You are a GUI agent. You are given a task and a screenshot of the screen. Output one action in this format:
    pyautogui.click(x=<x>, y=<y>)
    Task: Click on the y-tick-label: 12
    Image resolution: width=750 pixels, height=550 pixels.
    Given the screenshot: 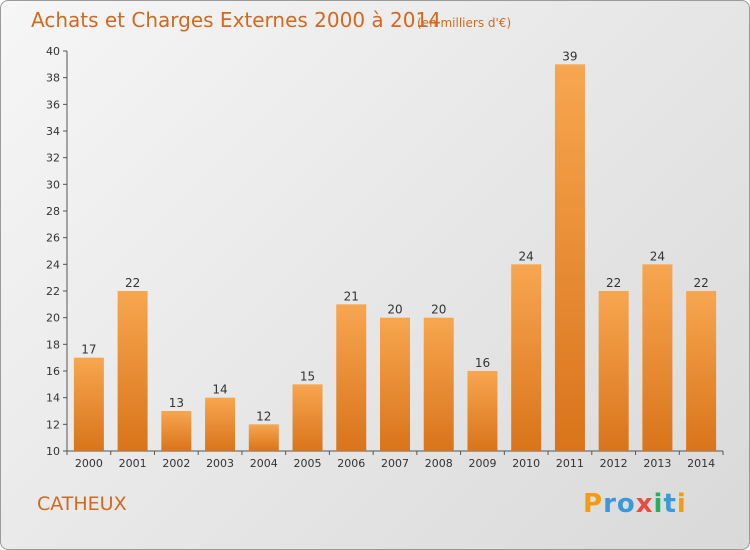 What is the action you would take?
    pyautogui.click(x=53, y=424)
    